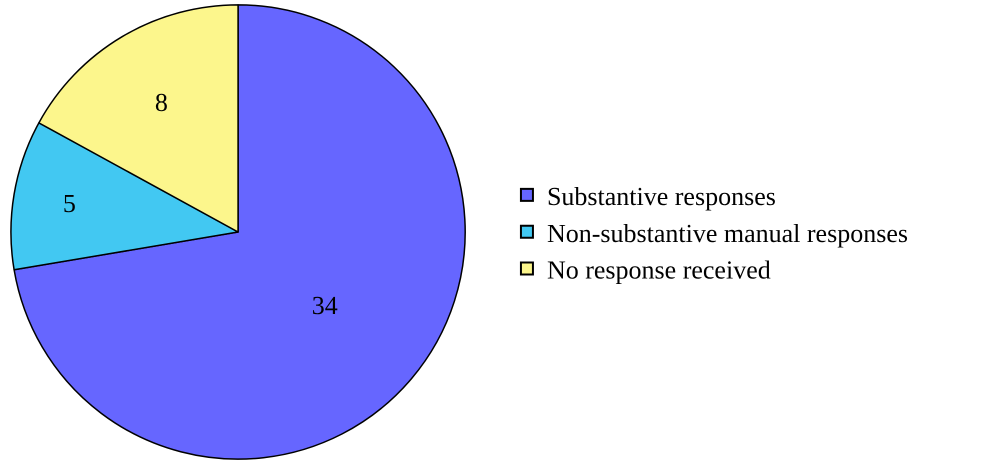 The height and width of the screenshot is (464, 994). I want to click on data-label: 8, so click(161, 103).